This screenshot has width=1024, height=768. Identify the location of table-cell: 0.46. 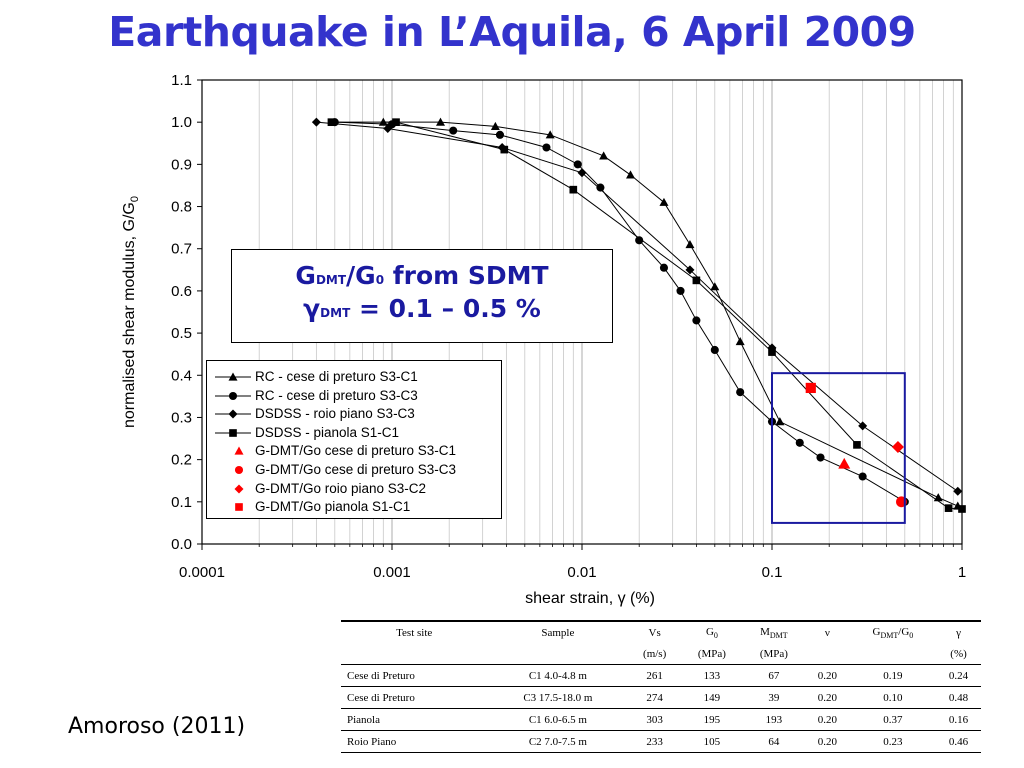
(958, 741).